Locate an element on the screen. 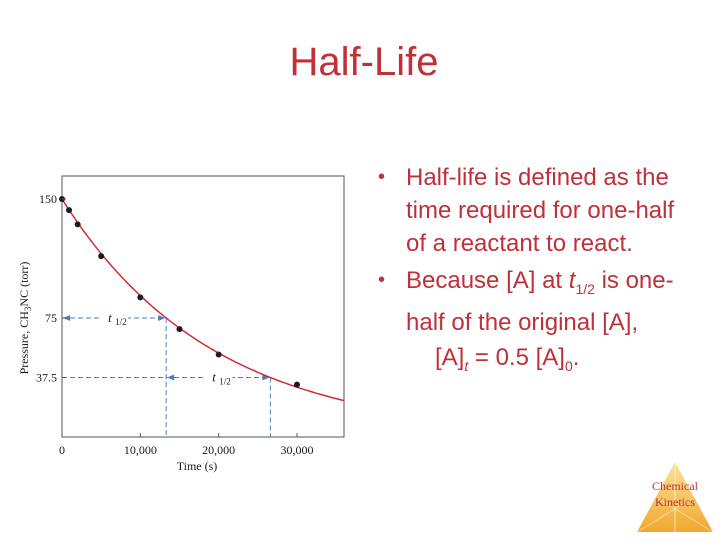 The width and height of the screenshot is (728, 546). formula-zero: 0 is located at coordinates (568, 365).